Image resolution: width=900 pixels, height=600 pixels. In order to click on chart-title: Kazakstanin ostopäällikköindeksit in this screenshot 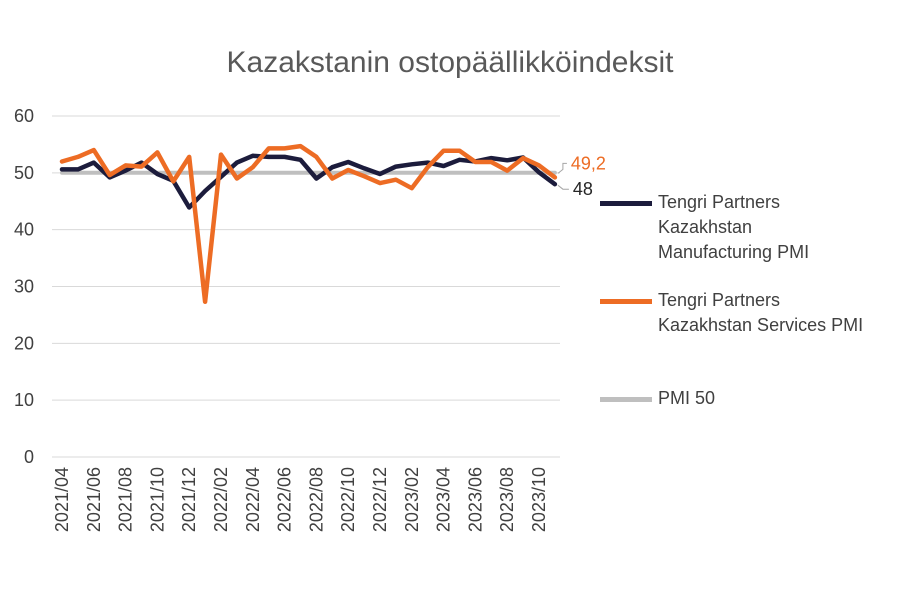, I will do `click(450, 62)`.